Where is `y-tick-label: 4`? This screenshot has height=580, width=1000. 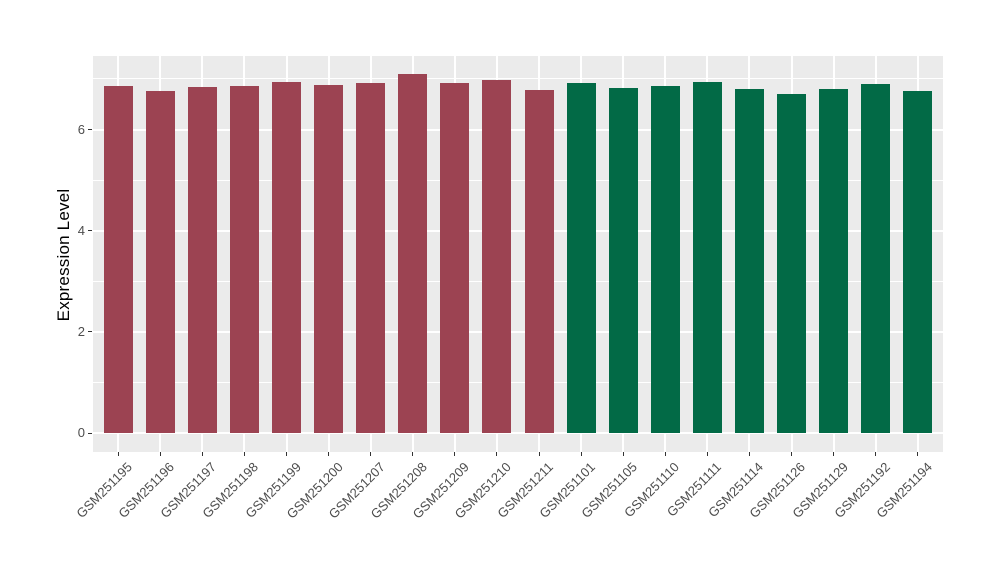
y-tick-label: 4 is located at coordinates (81, 230).